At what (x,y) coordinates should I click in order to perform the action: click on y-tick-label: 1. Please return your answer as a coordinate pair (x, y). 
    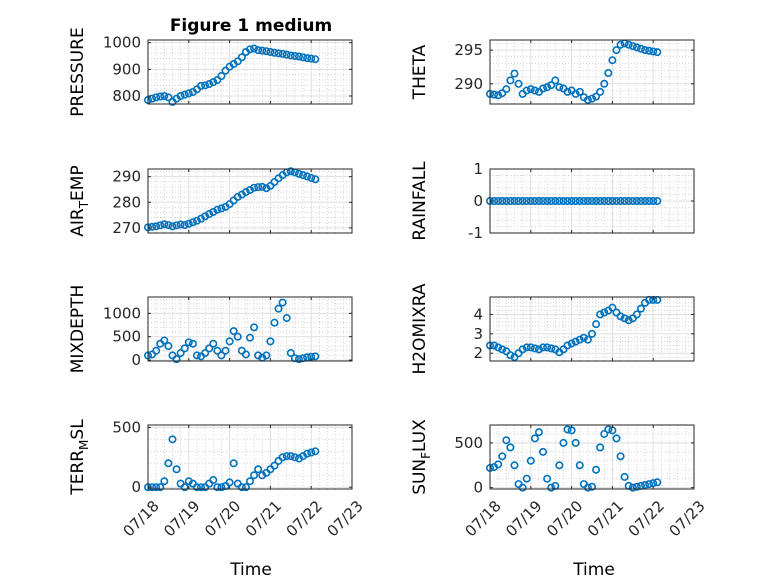
    Looking at the image, I should click on (478, 169).